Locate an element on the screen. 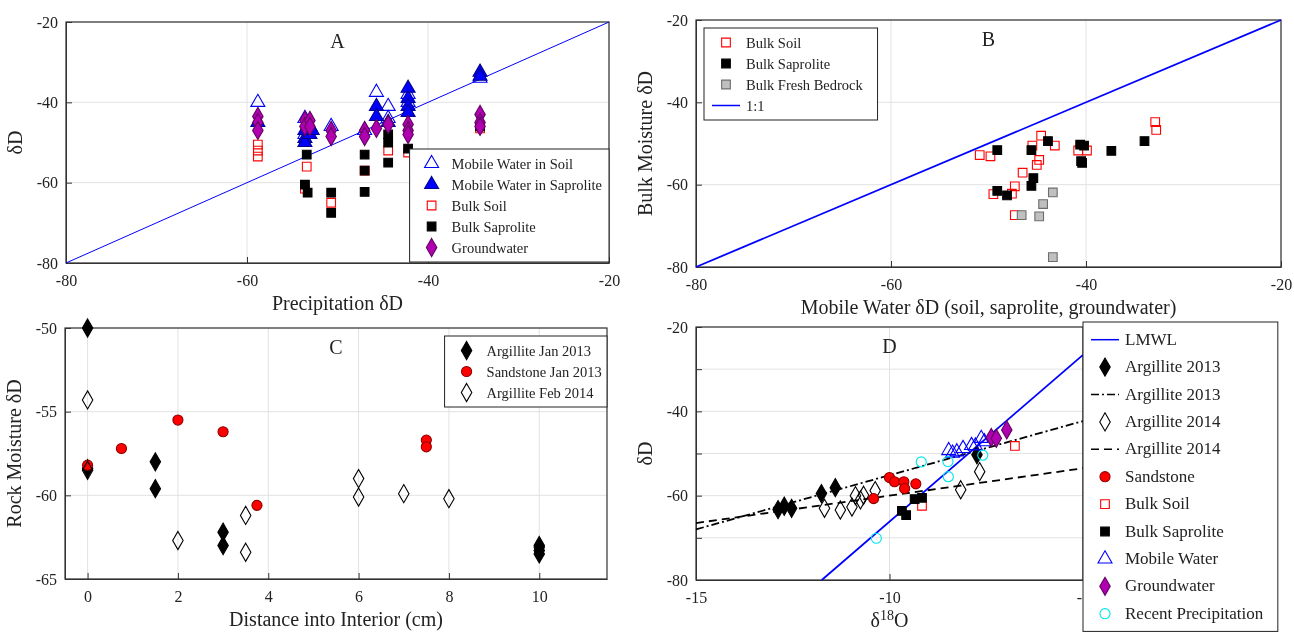 The width and height of the screenshot is (1294, 633). x-axis-title: Distance into Interior (cm) is located at coordinates (336, 619).